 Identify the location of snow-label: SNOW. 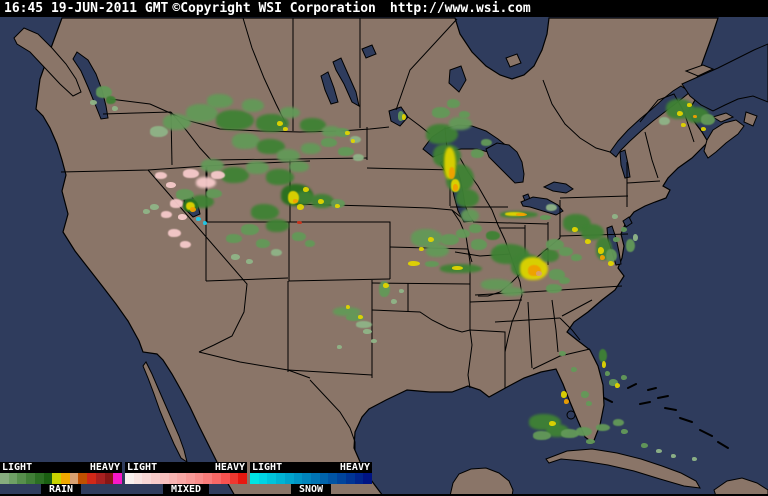
(311, 489).